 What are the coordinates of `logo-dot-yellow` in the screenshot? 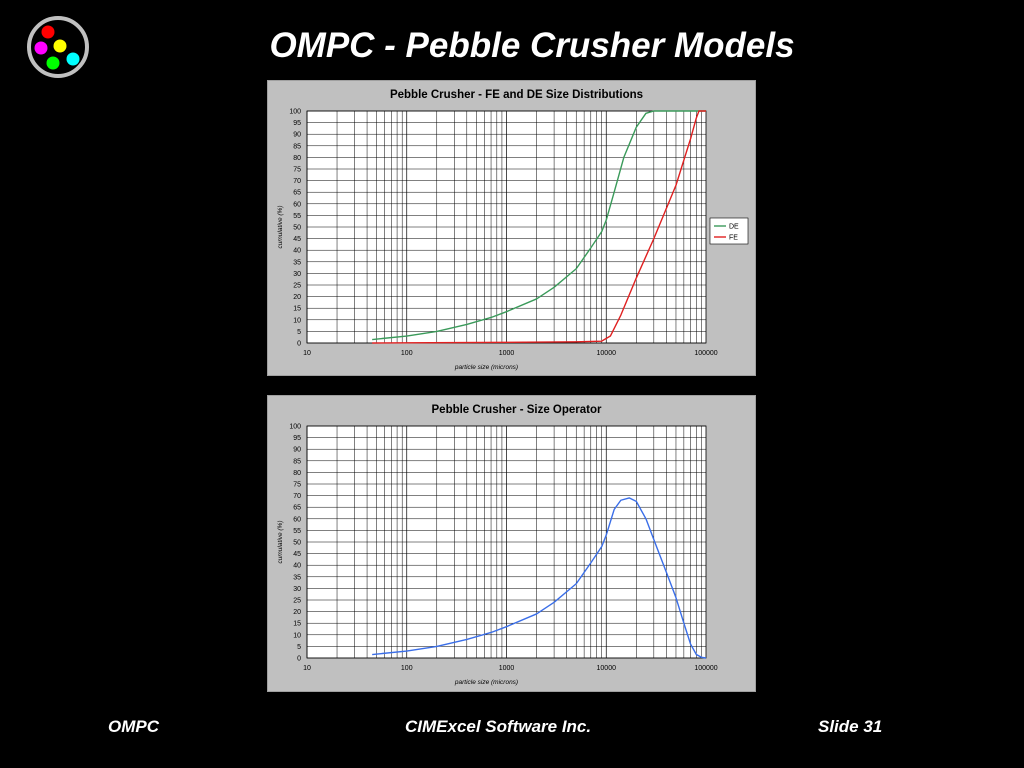 It's located at (60, 46).